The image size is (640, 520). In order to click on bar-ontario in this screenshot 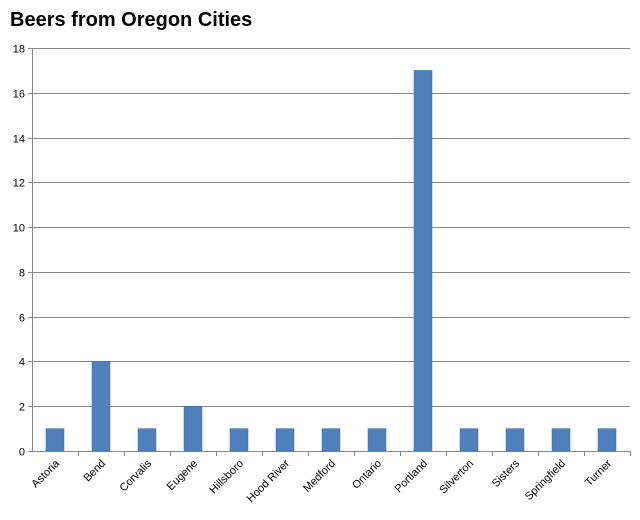, I will do `click(377, 440)`.